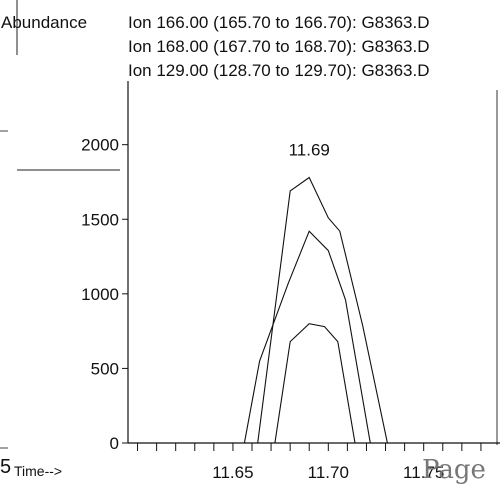 Image resolution: width=504 pixels, height=485 pixels. I want to click on y-tick-label: 2000, so click(100, 145).